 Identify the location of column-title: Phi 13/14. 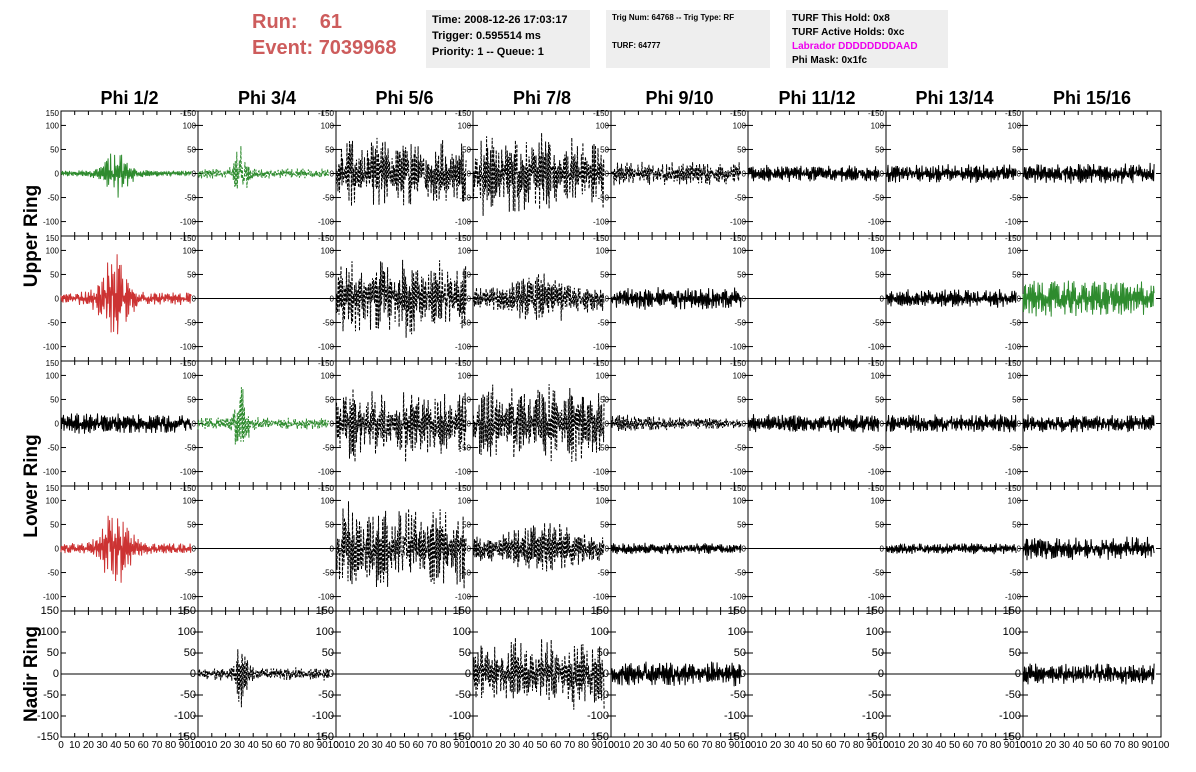
(954, 98).